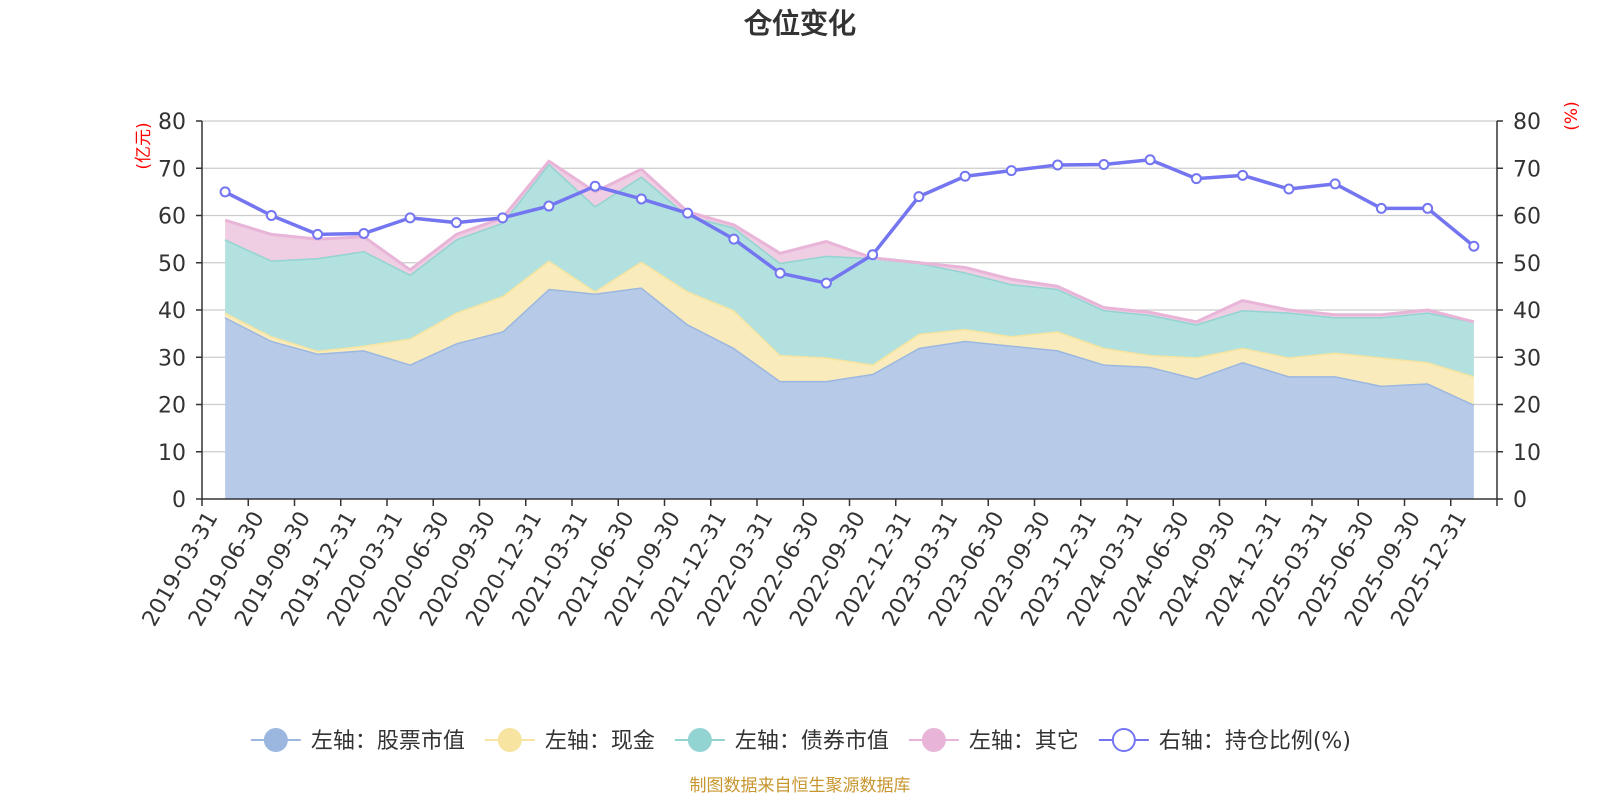 This screenshot has width=1600, height=804. I want to click on legend-item: 右轴：持仓比例(%), so click(1224, 741).